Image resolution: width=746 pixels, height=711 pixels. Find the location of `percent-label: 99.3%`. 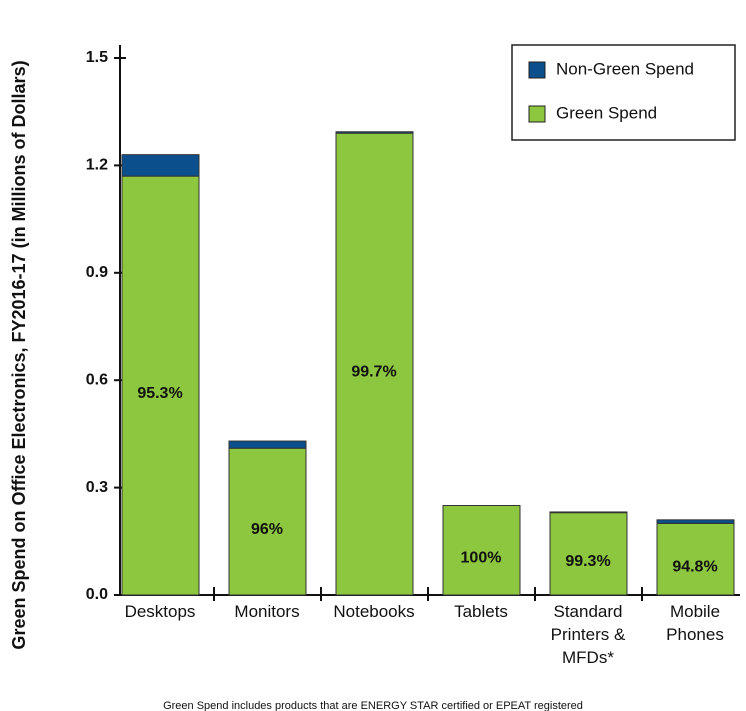

percent-label: 99.3% is located at coordinates (587, 561).